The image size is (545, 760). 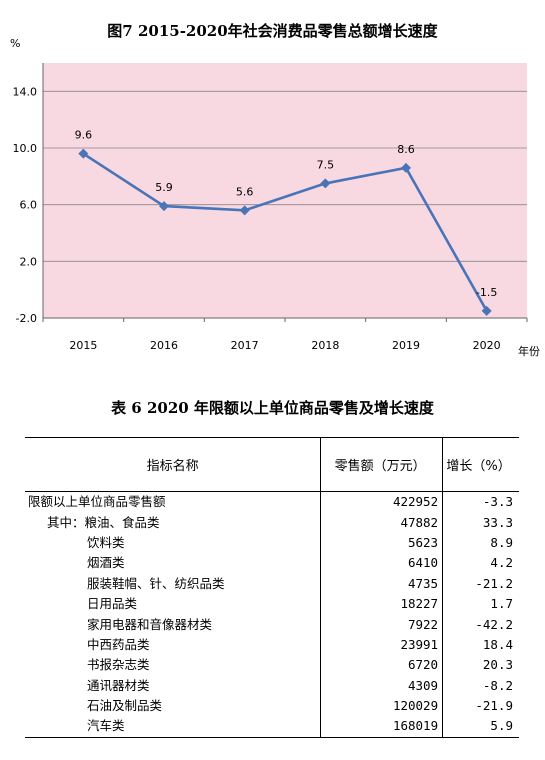 What do you see at coordinates (173, 727) in the screenshot?
I see `row-name-cell: 汽车类` at bounding box center [173, 727].